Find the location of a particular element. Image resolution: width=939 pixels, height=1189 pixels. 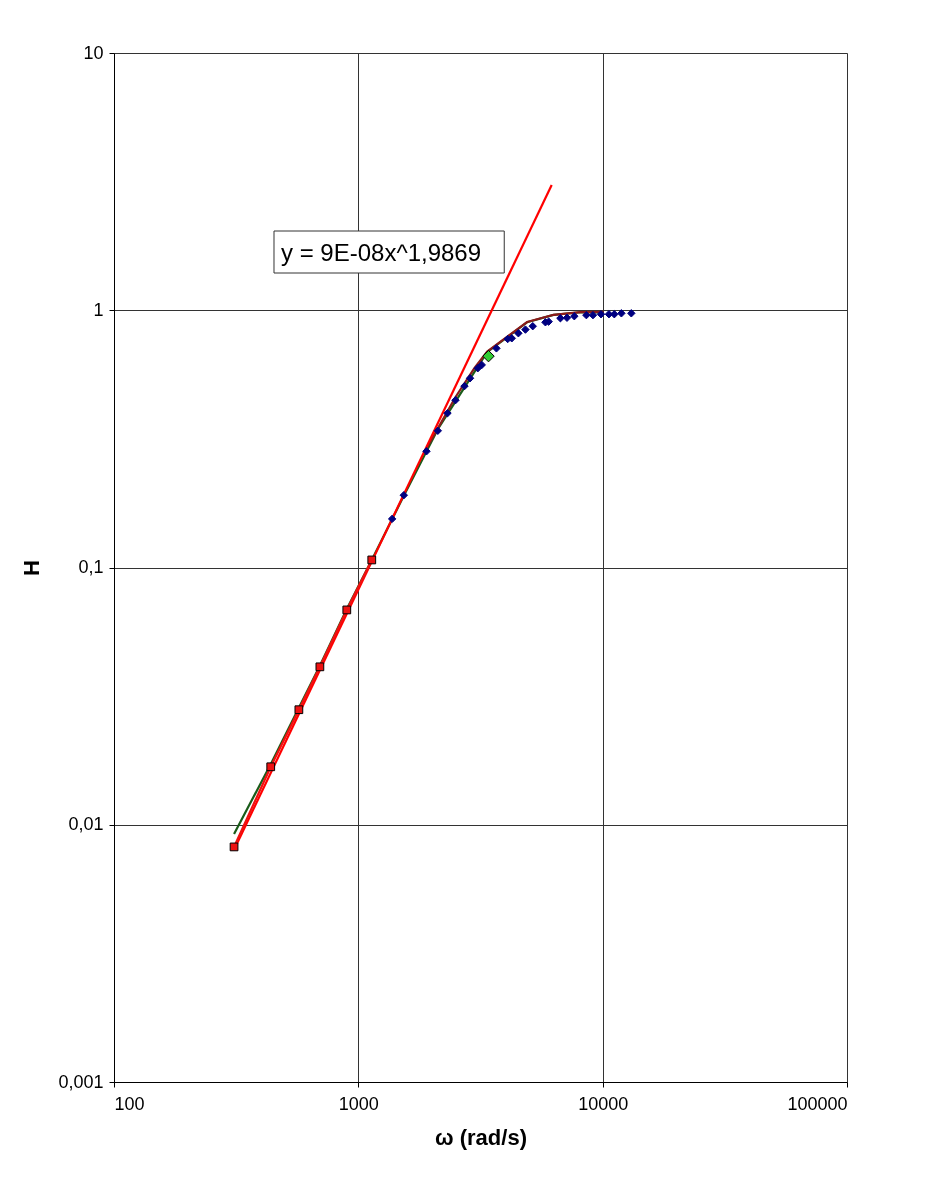

y-tick-label: 0,001 is located at coordinates (81, 1081).